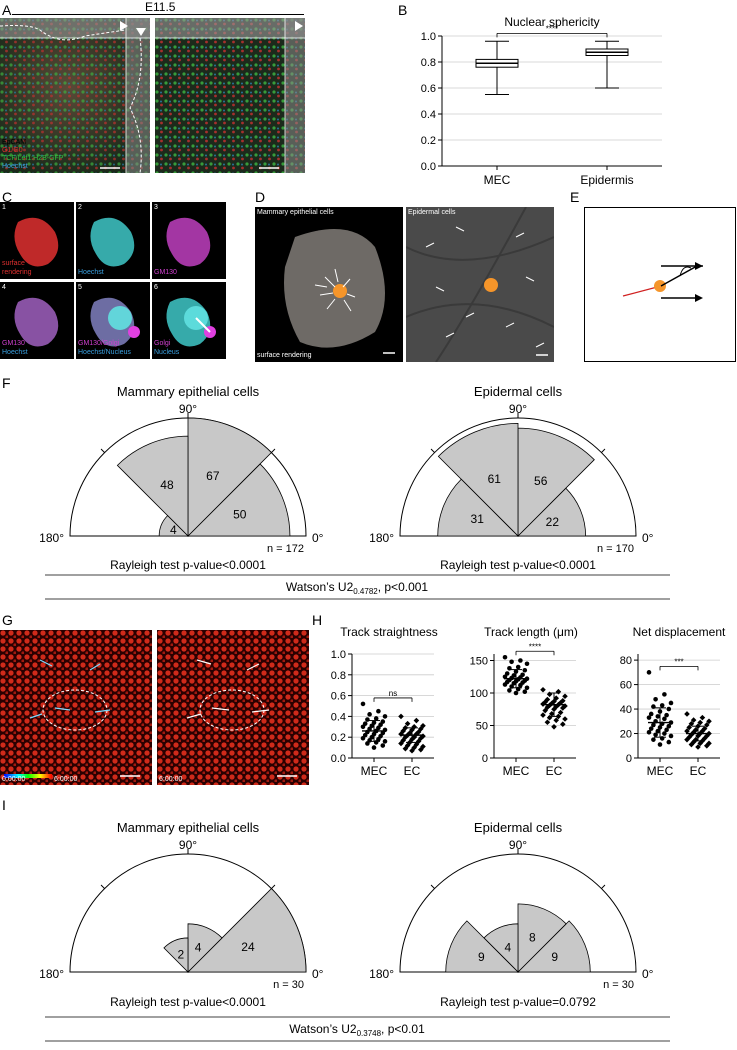  What do you see at coordinates (357, 1030) in the screenshot?
I see `watson-label: Watson’s U20.3748, p<0.01` at bounding box center [357, 1030].